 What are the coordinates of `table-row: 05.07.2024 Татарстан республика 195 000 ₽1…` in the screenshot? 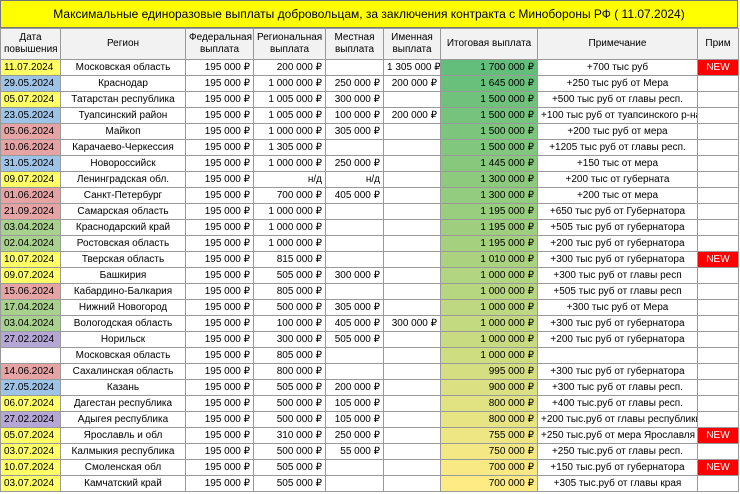 It's located at (369, 99).